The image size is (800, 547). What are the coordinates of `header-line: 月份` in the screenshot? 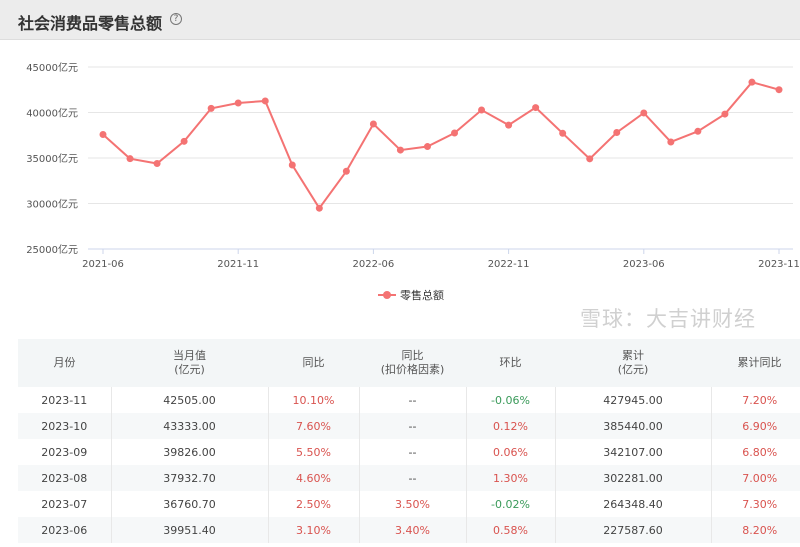 It's located at (64, 362).